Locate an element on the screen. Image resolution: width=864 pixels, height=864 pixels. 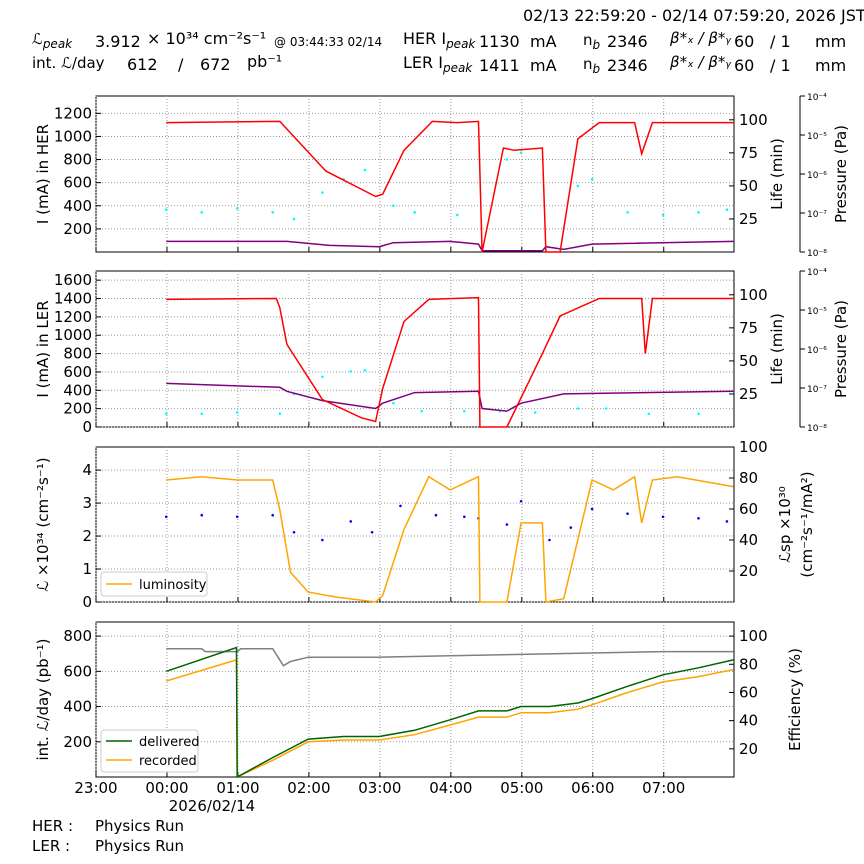
x-tick-label: 04:00 is located at coordinates (450, 788).